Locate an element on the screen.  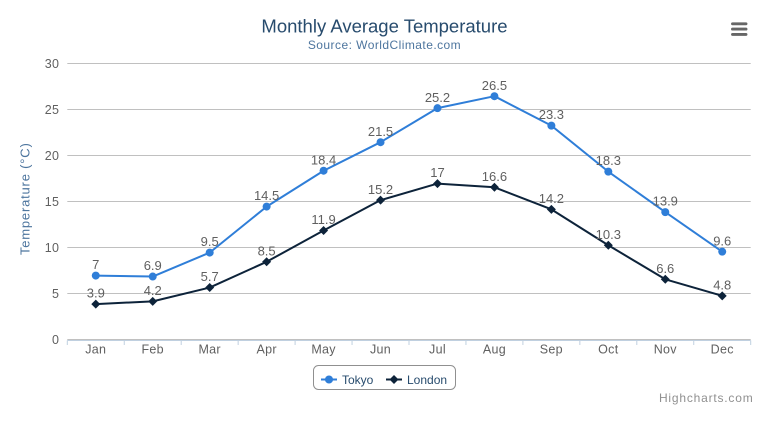
svg-text: 10 is located at coordinates (52, 248).